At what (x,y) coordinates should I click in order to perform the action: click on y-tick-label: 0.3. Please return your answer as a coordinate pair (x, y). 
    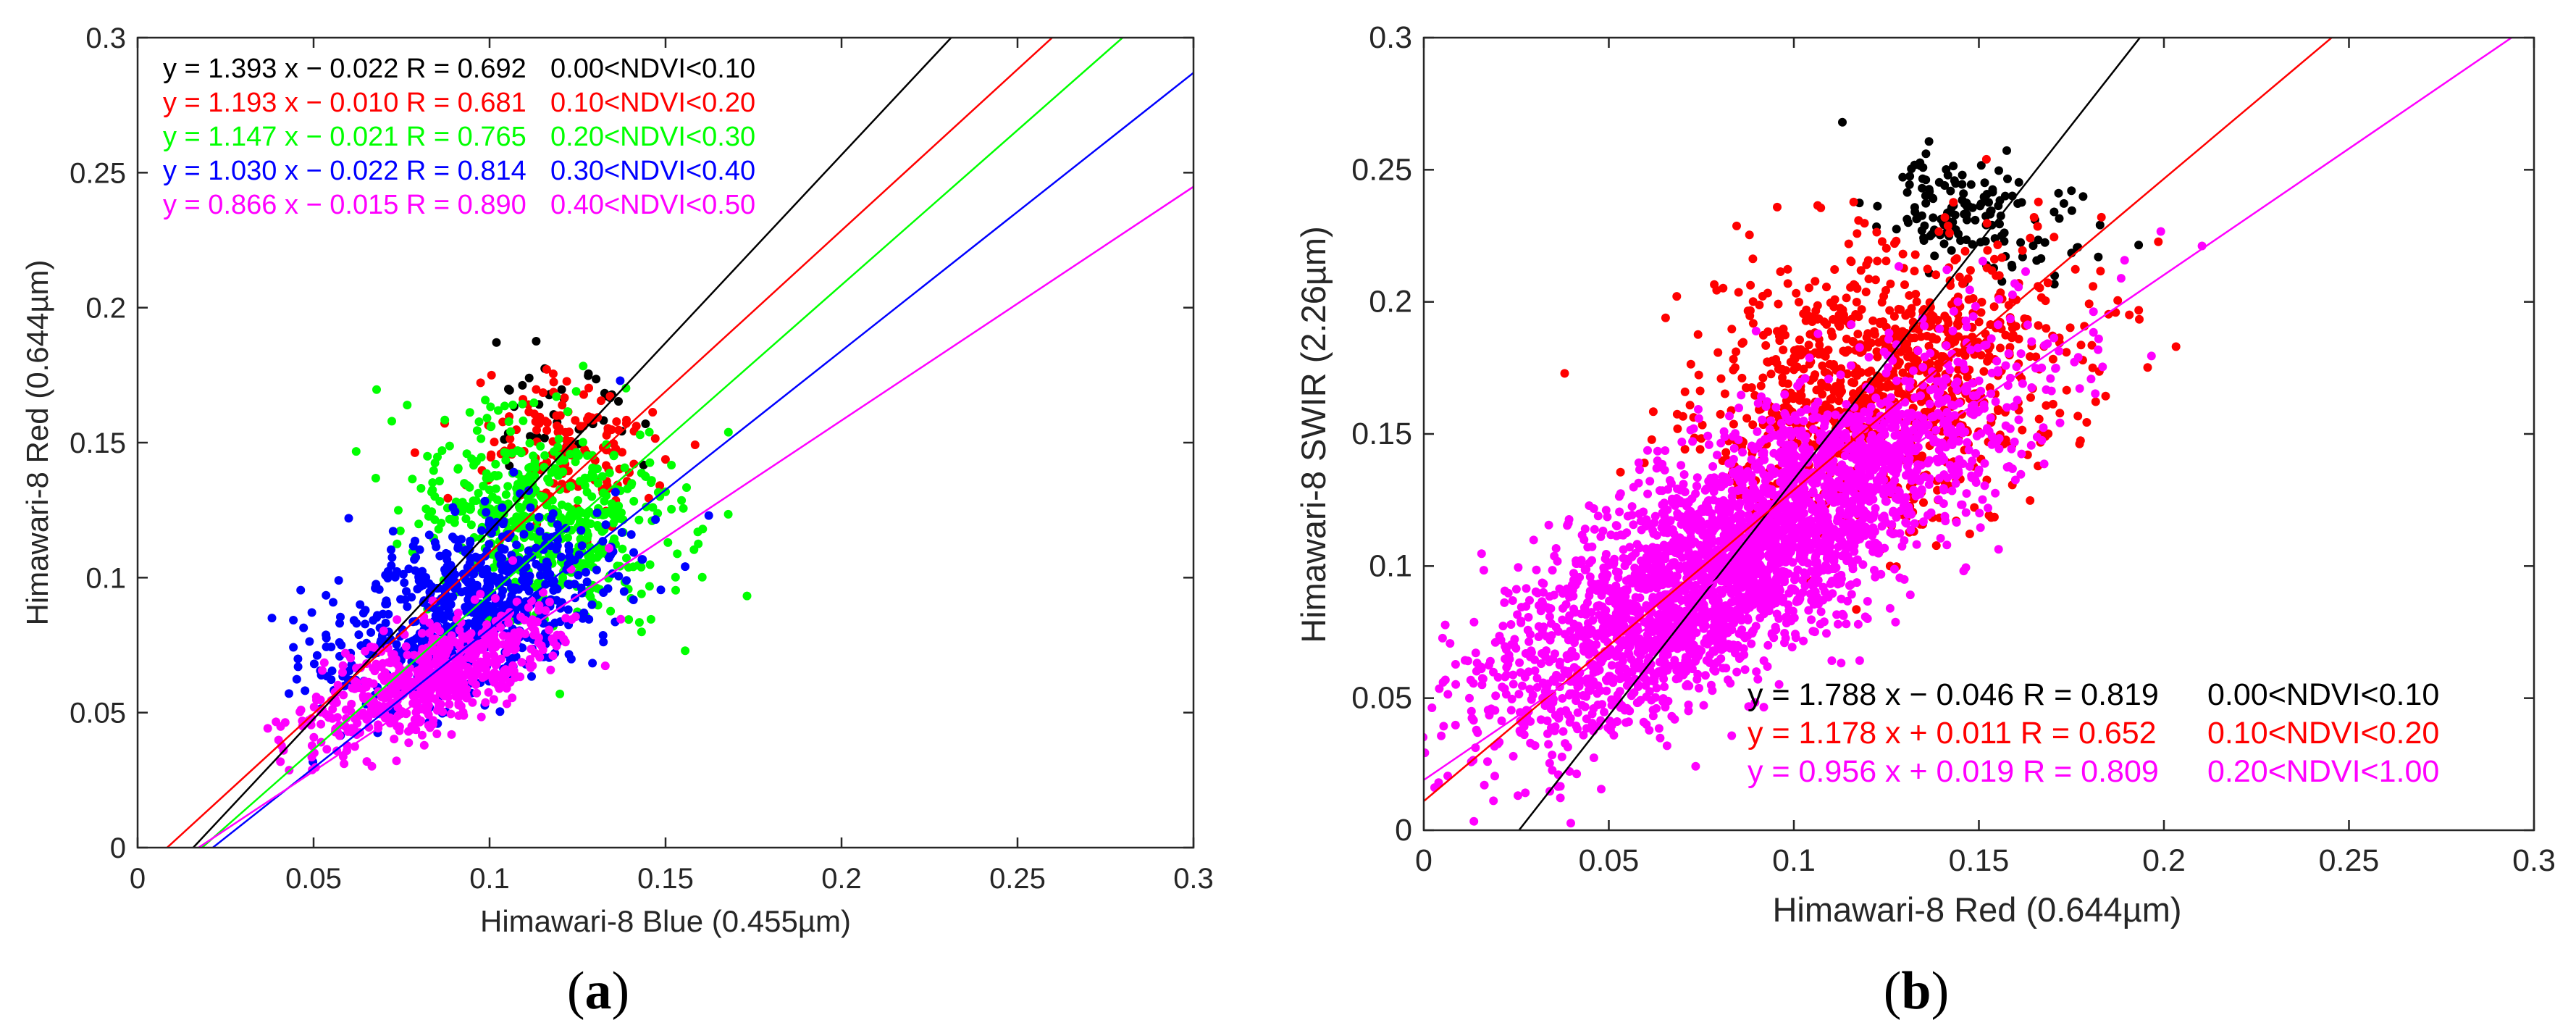
    Looking at the image, I should click on (105, 38).